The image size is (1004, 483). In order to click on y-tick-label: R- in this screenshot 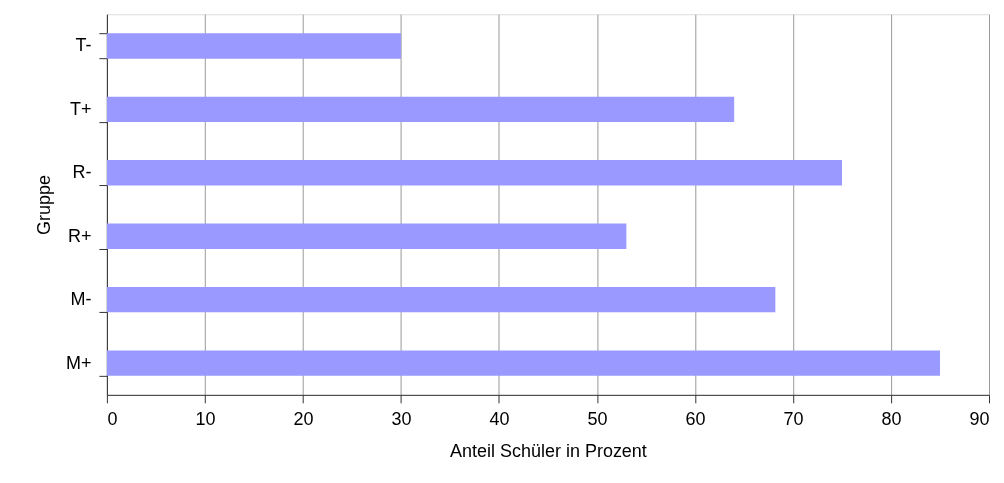, I will do `click(82, 172)`.